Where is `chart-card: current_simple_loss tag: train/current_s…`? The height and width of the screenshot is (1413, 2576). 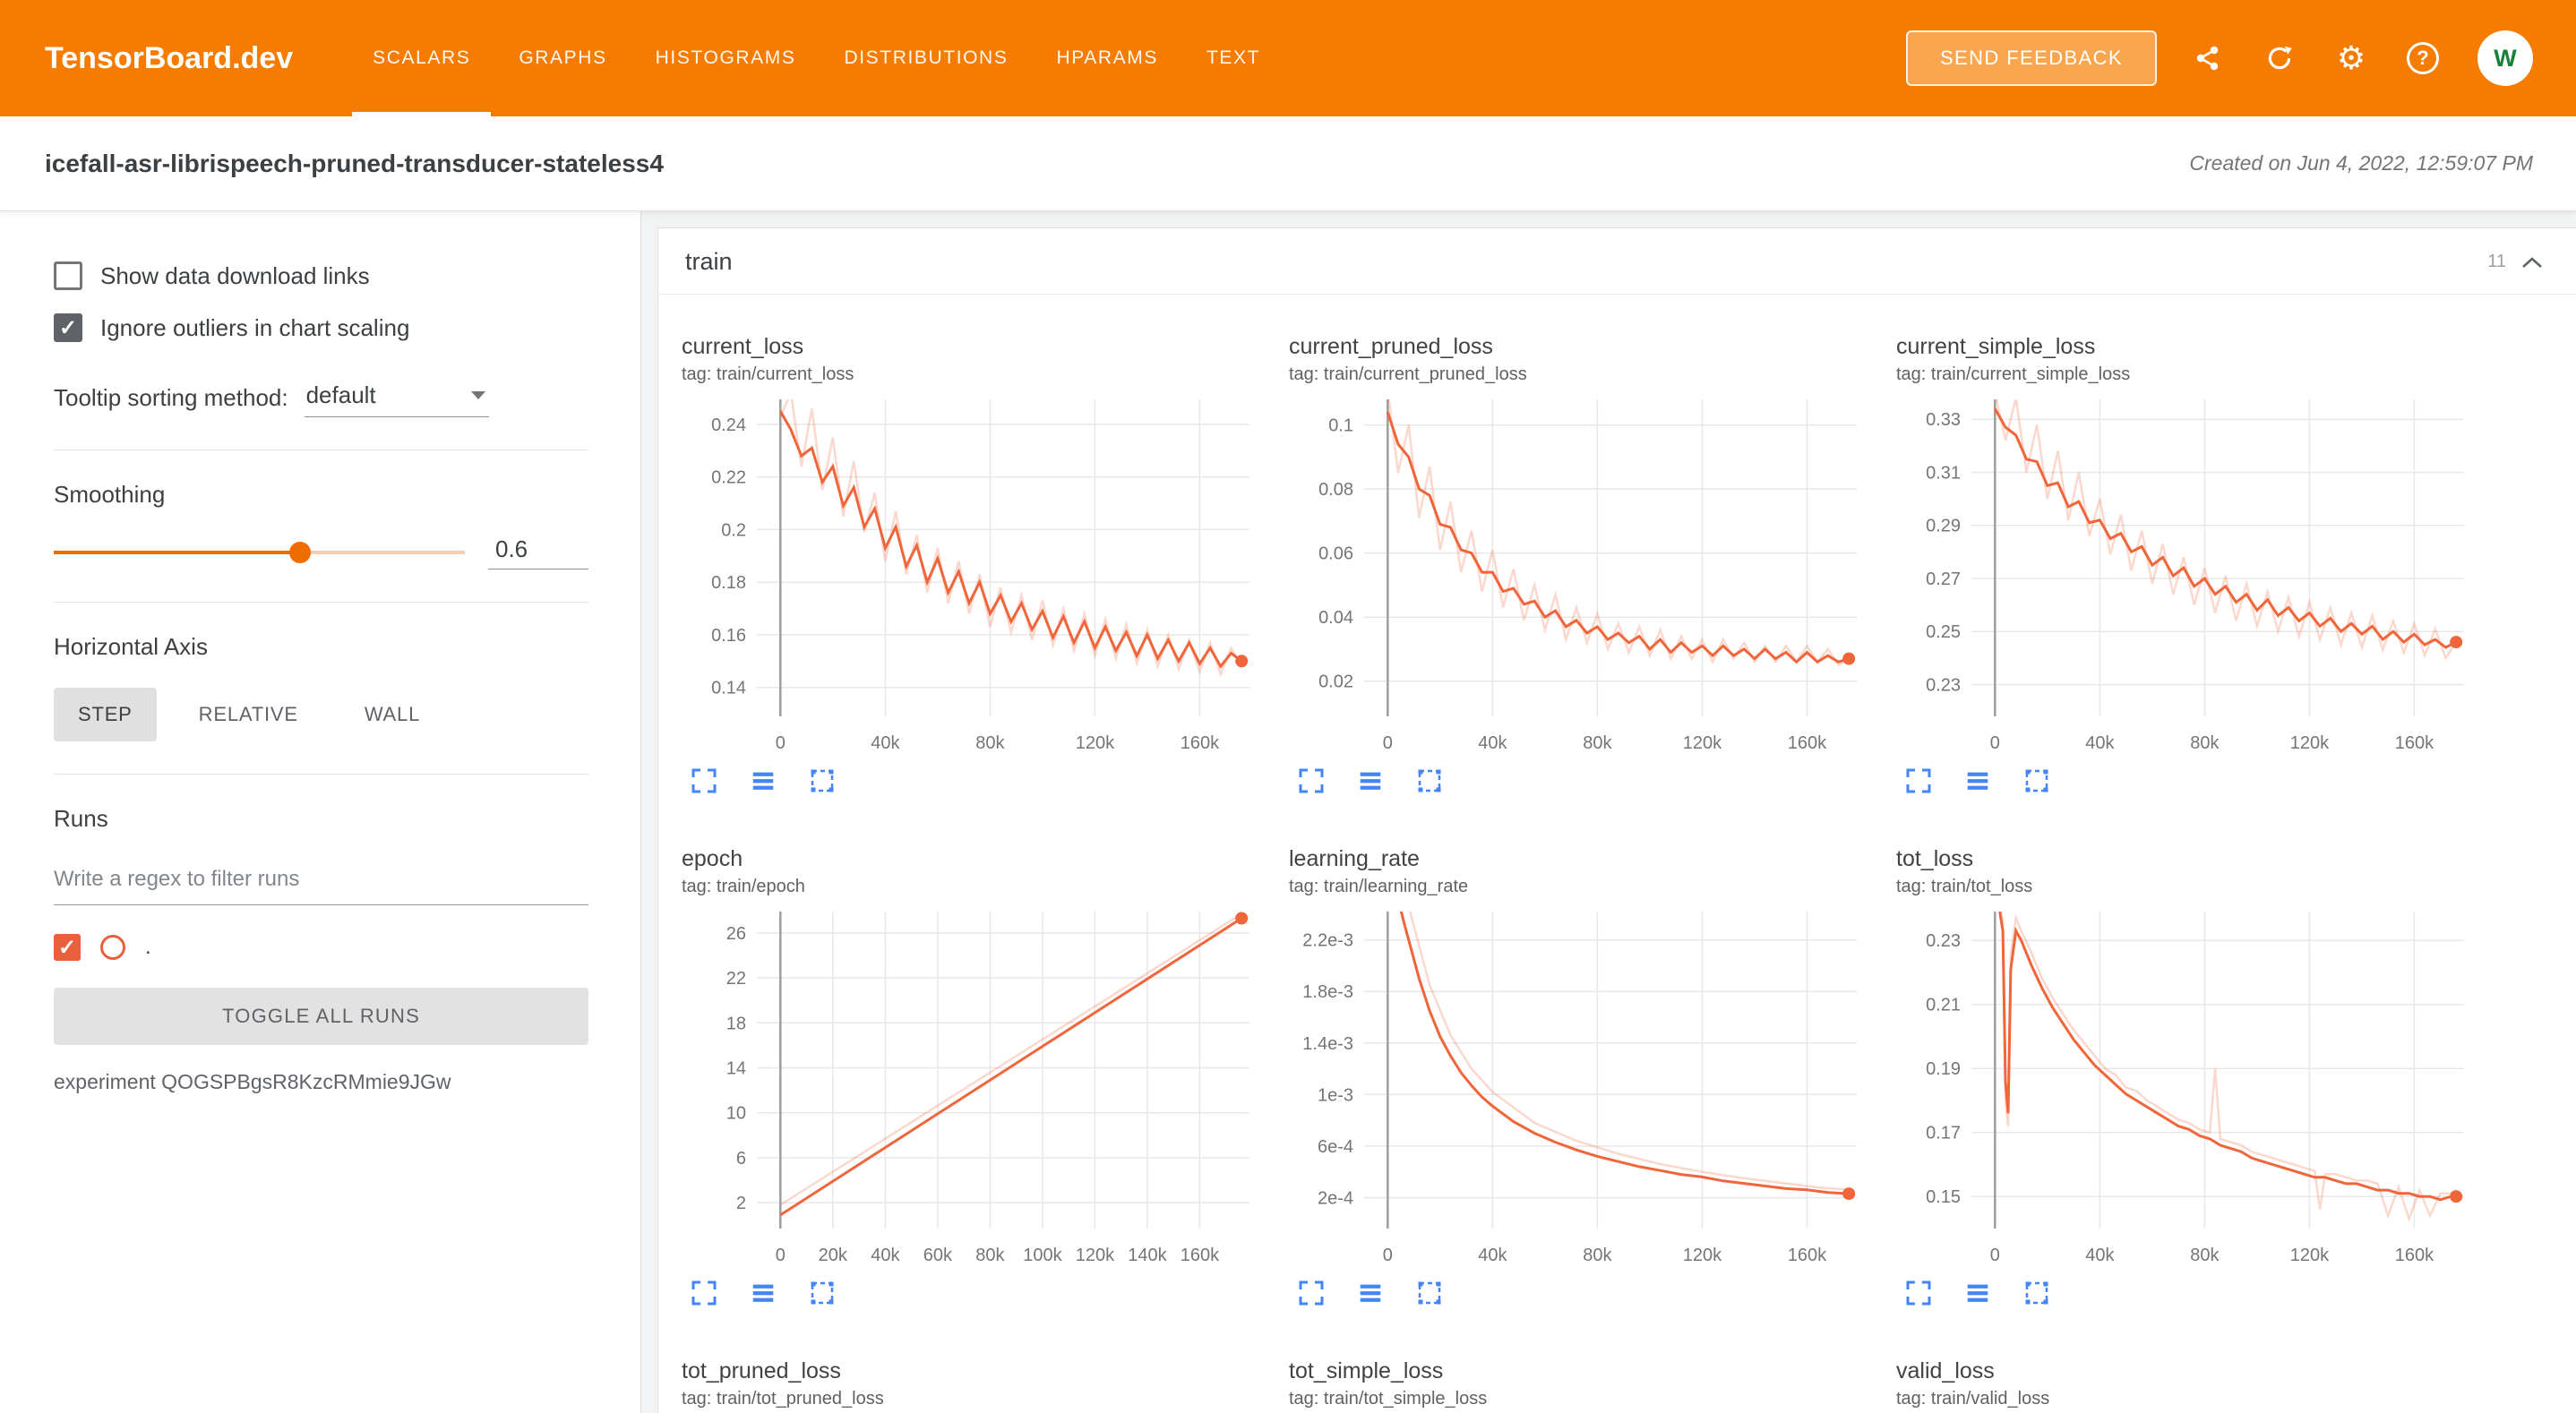 chart-card: current_simple_loss tag: train/current_s… is located at coordinates (2199, 565).